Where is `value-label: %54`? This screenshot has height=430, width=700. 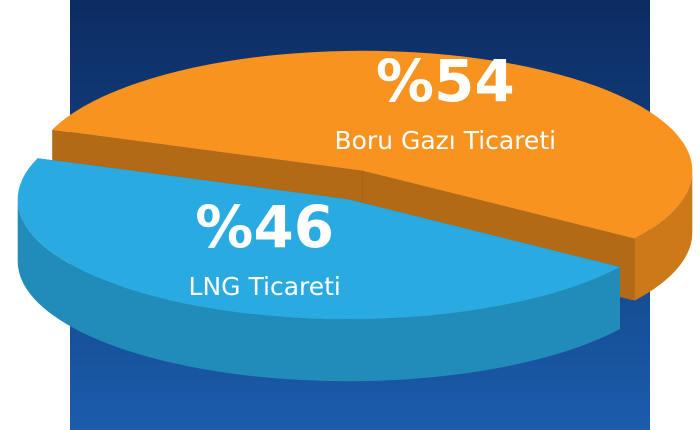 value-label: %54 is located at coordinates (445, 81).